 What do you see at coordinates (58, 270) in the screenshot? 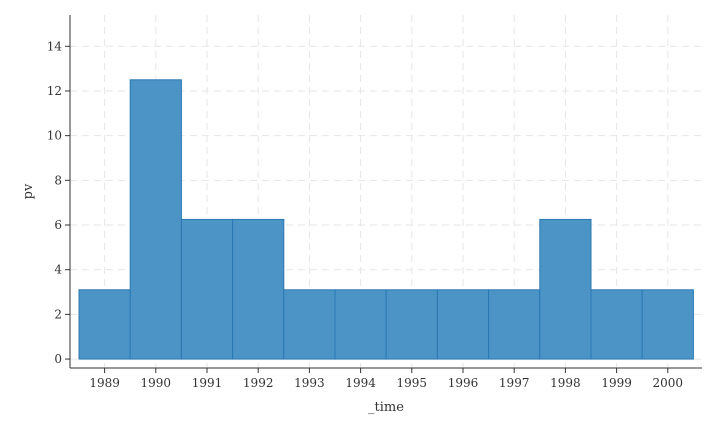
I see `y-tick-label: 4` at bounding box center [58, 270].